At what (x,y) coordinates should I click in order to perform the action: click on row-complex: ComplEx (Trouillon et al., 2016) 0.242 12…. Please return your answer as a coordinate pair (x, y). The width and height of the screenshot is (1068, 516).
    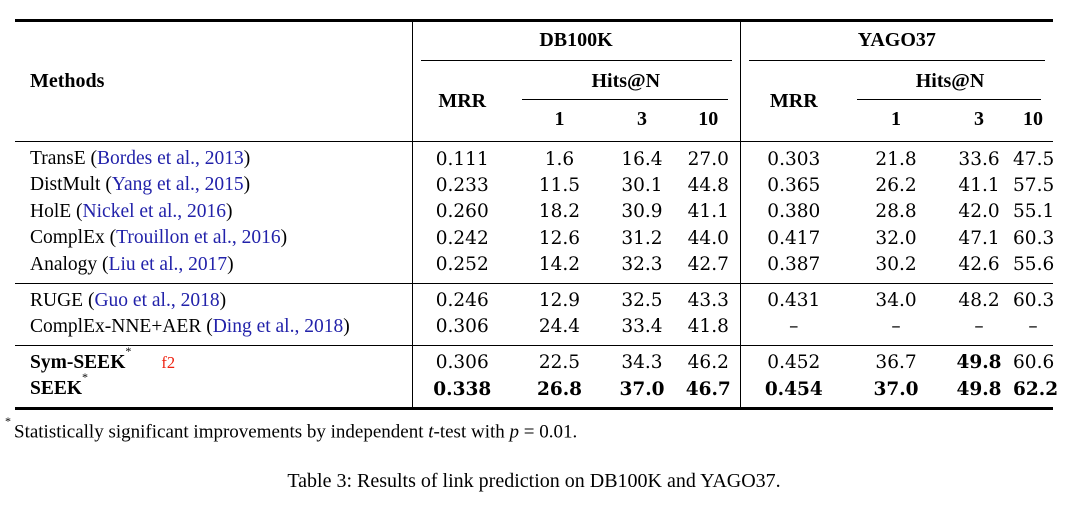
    Looking at the image, I should click on (534, 238).